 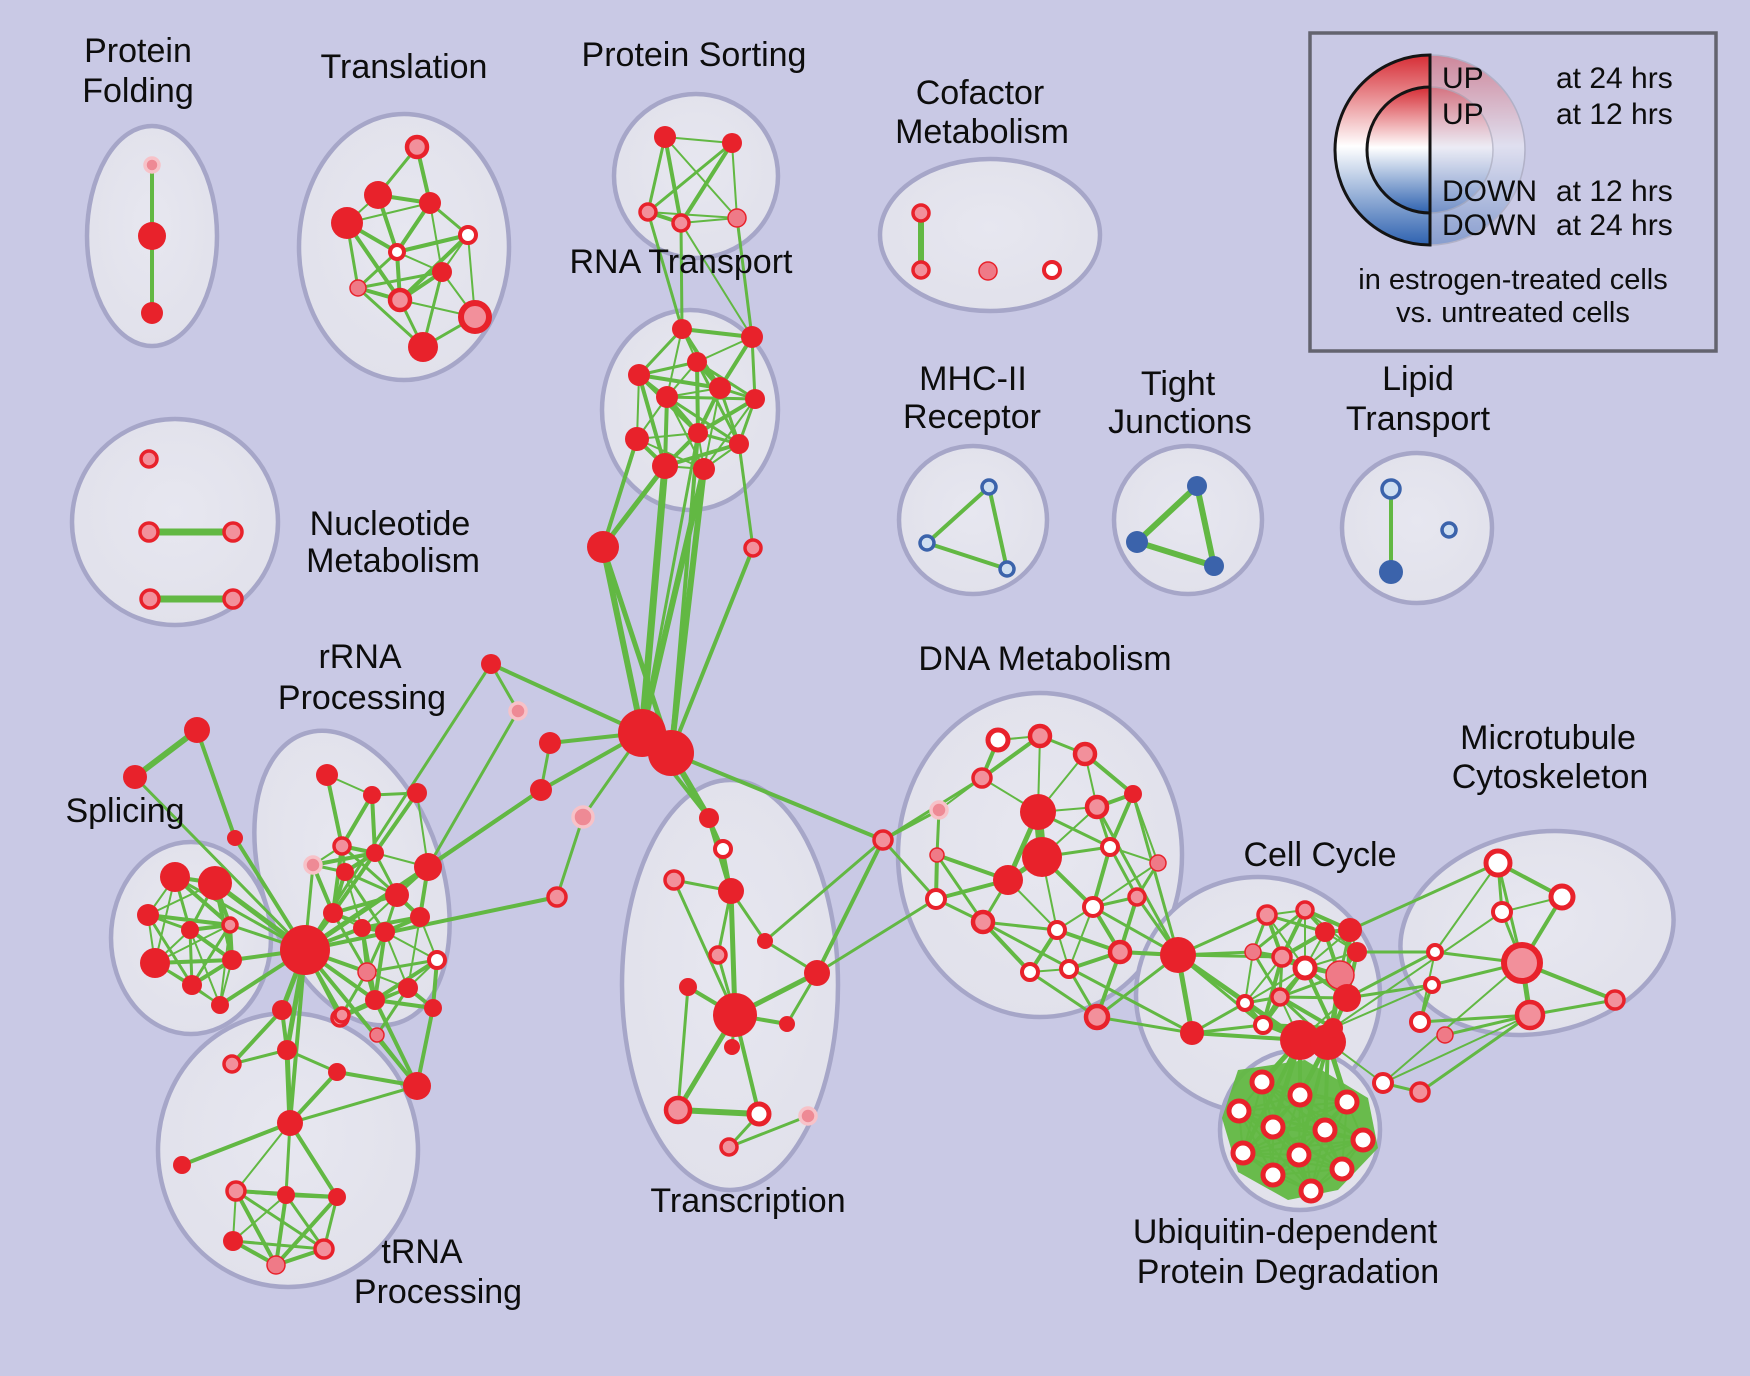 What do you see at coordinates (980, 93) in the screenshot?
I see `cluster-label: Cofactor` at bounding box center [980, 93].